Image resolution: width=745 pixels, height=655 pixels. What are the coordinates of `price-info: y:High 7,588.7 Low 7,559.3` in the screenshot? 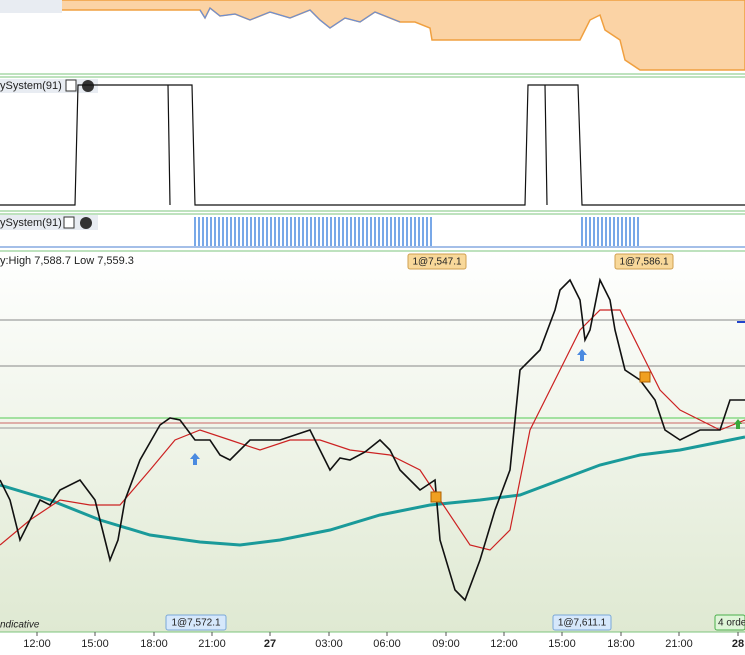 It's located at (67, 261).